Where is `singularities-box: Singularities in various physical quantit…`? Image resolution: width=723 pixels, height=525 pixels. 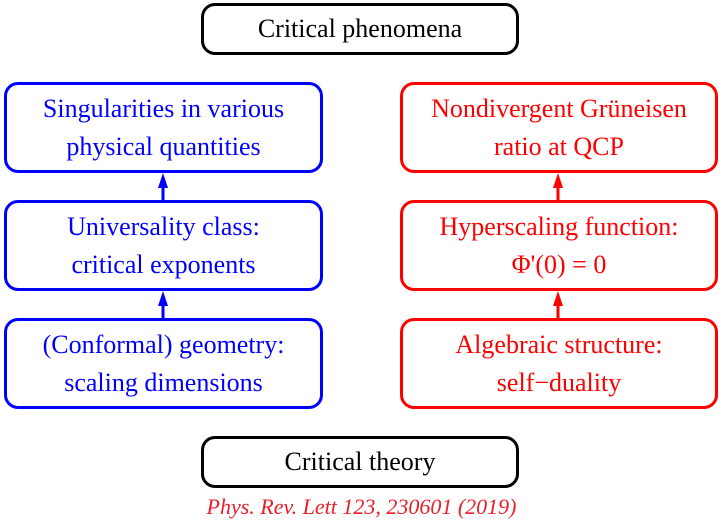 singularities-box: Singularities in various physical quantit… is located at coordinates (163, 127).